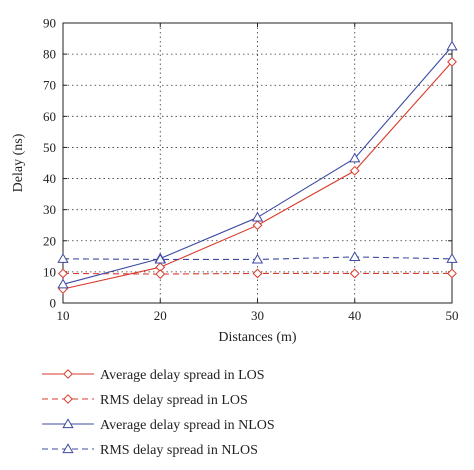 Image resolution: width=474 pixels, height=470 pixels. I want to click on x-tick-label: 10, so click(63, 315).